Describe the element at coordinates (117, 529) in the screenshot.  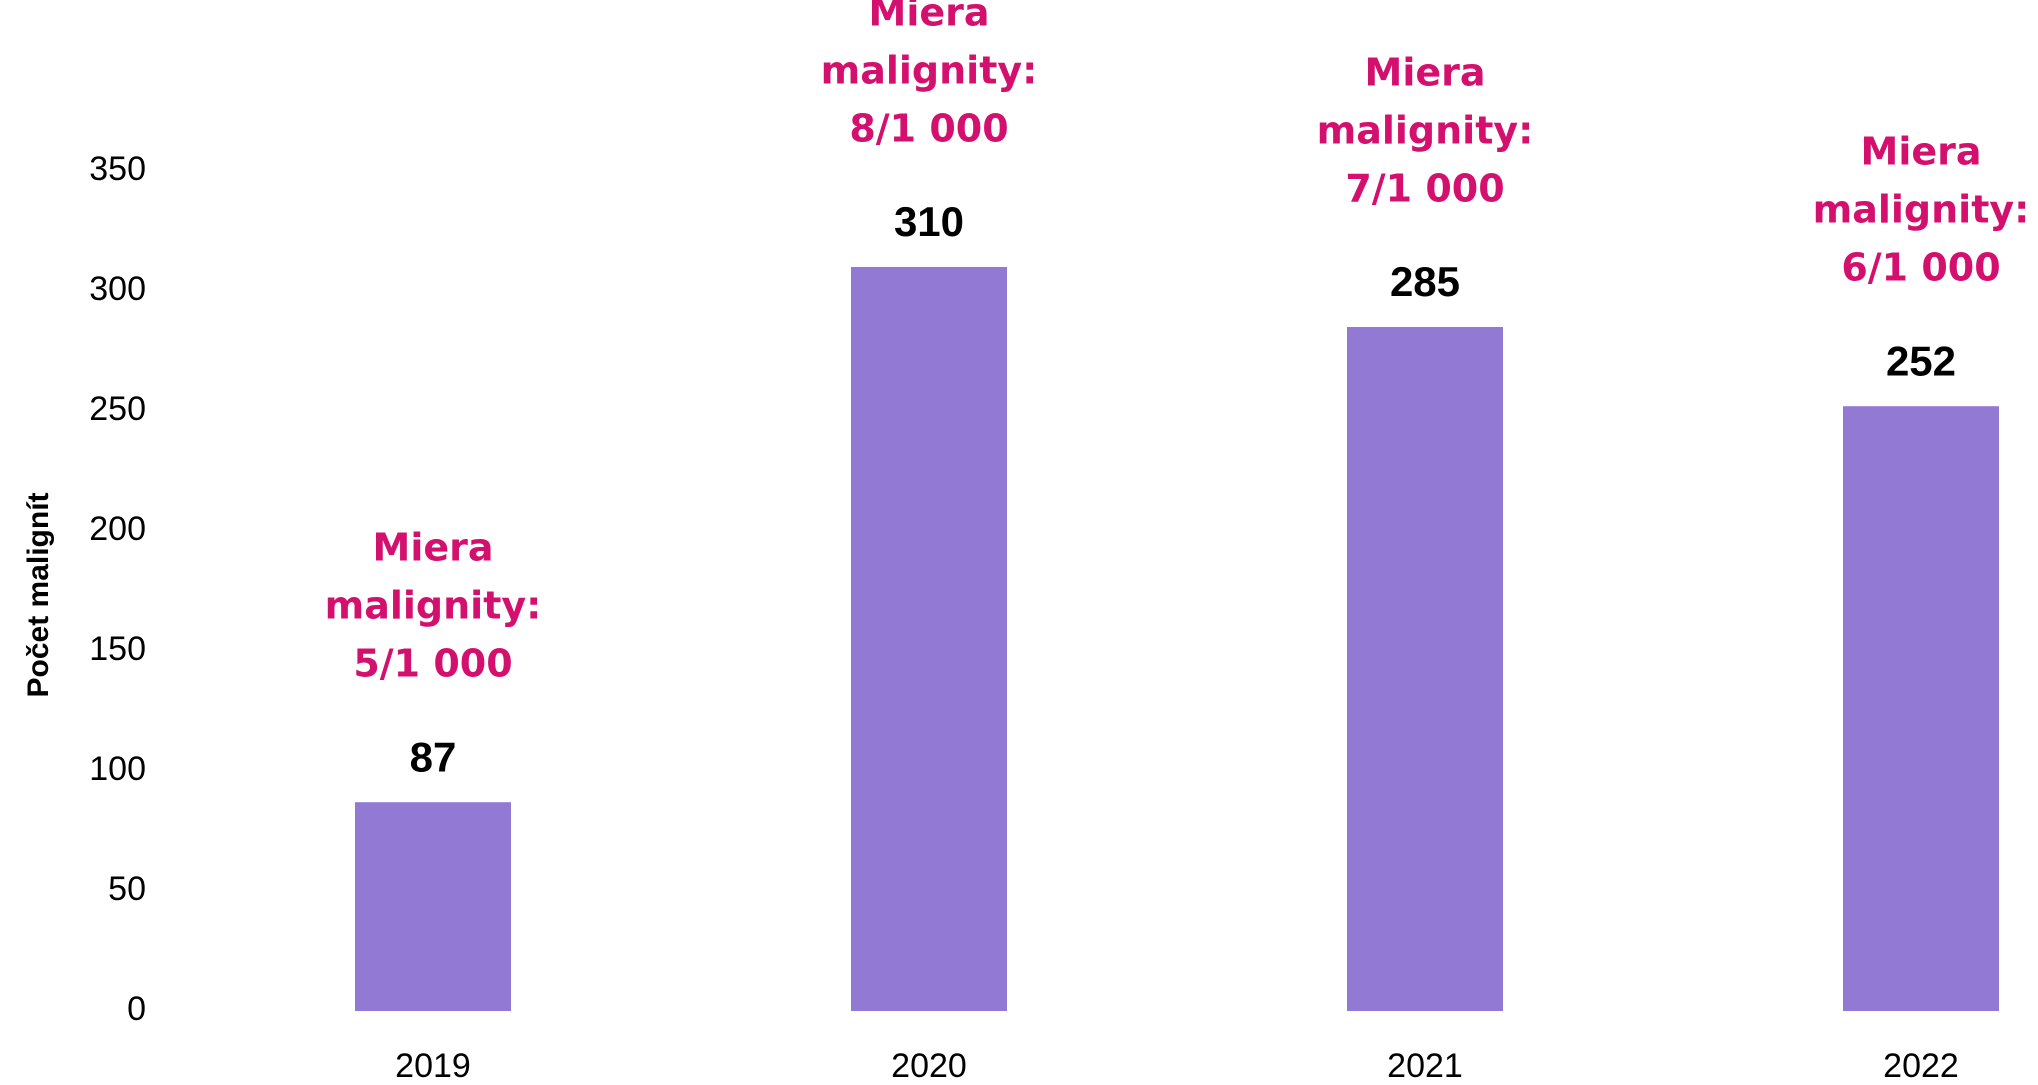
I see `y-tick-label: 200` at that location.